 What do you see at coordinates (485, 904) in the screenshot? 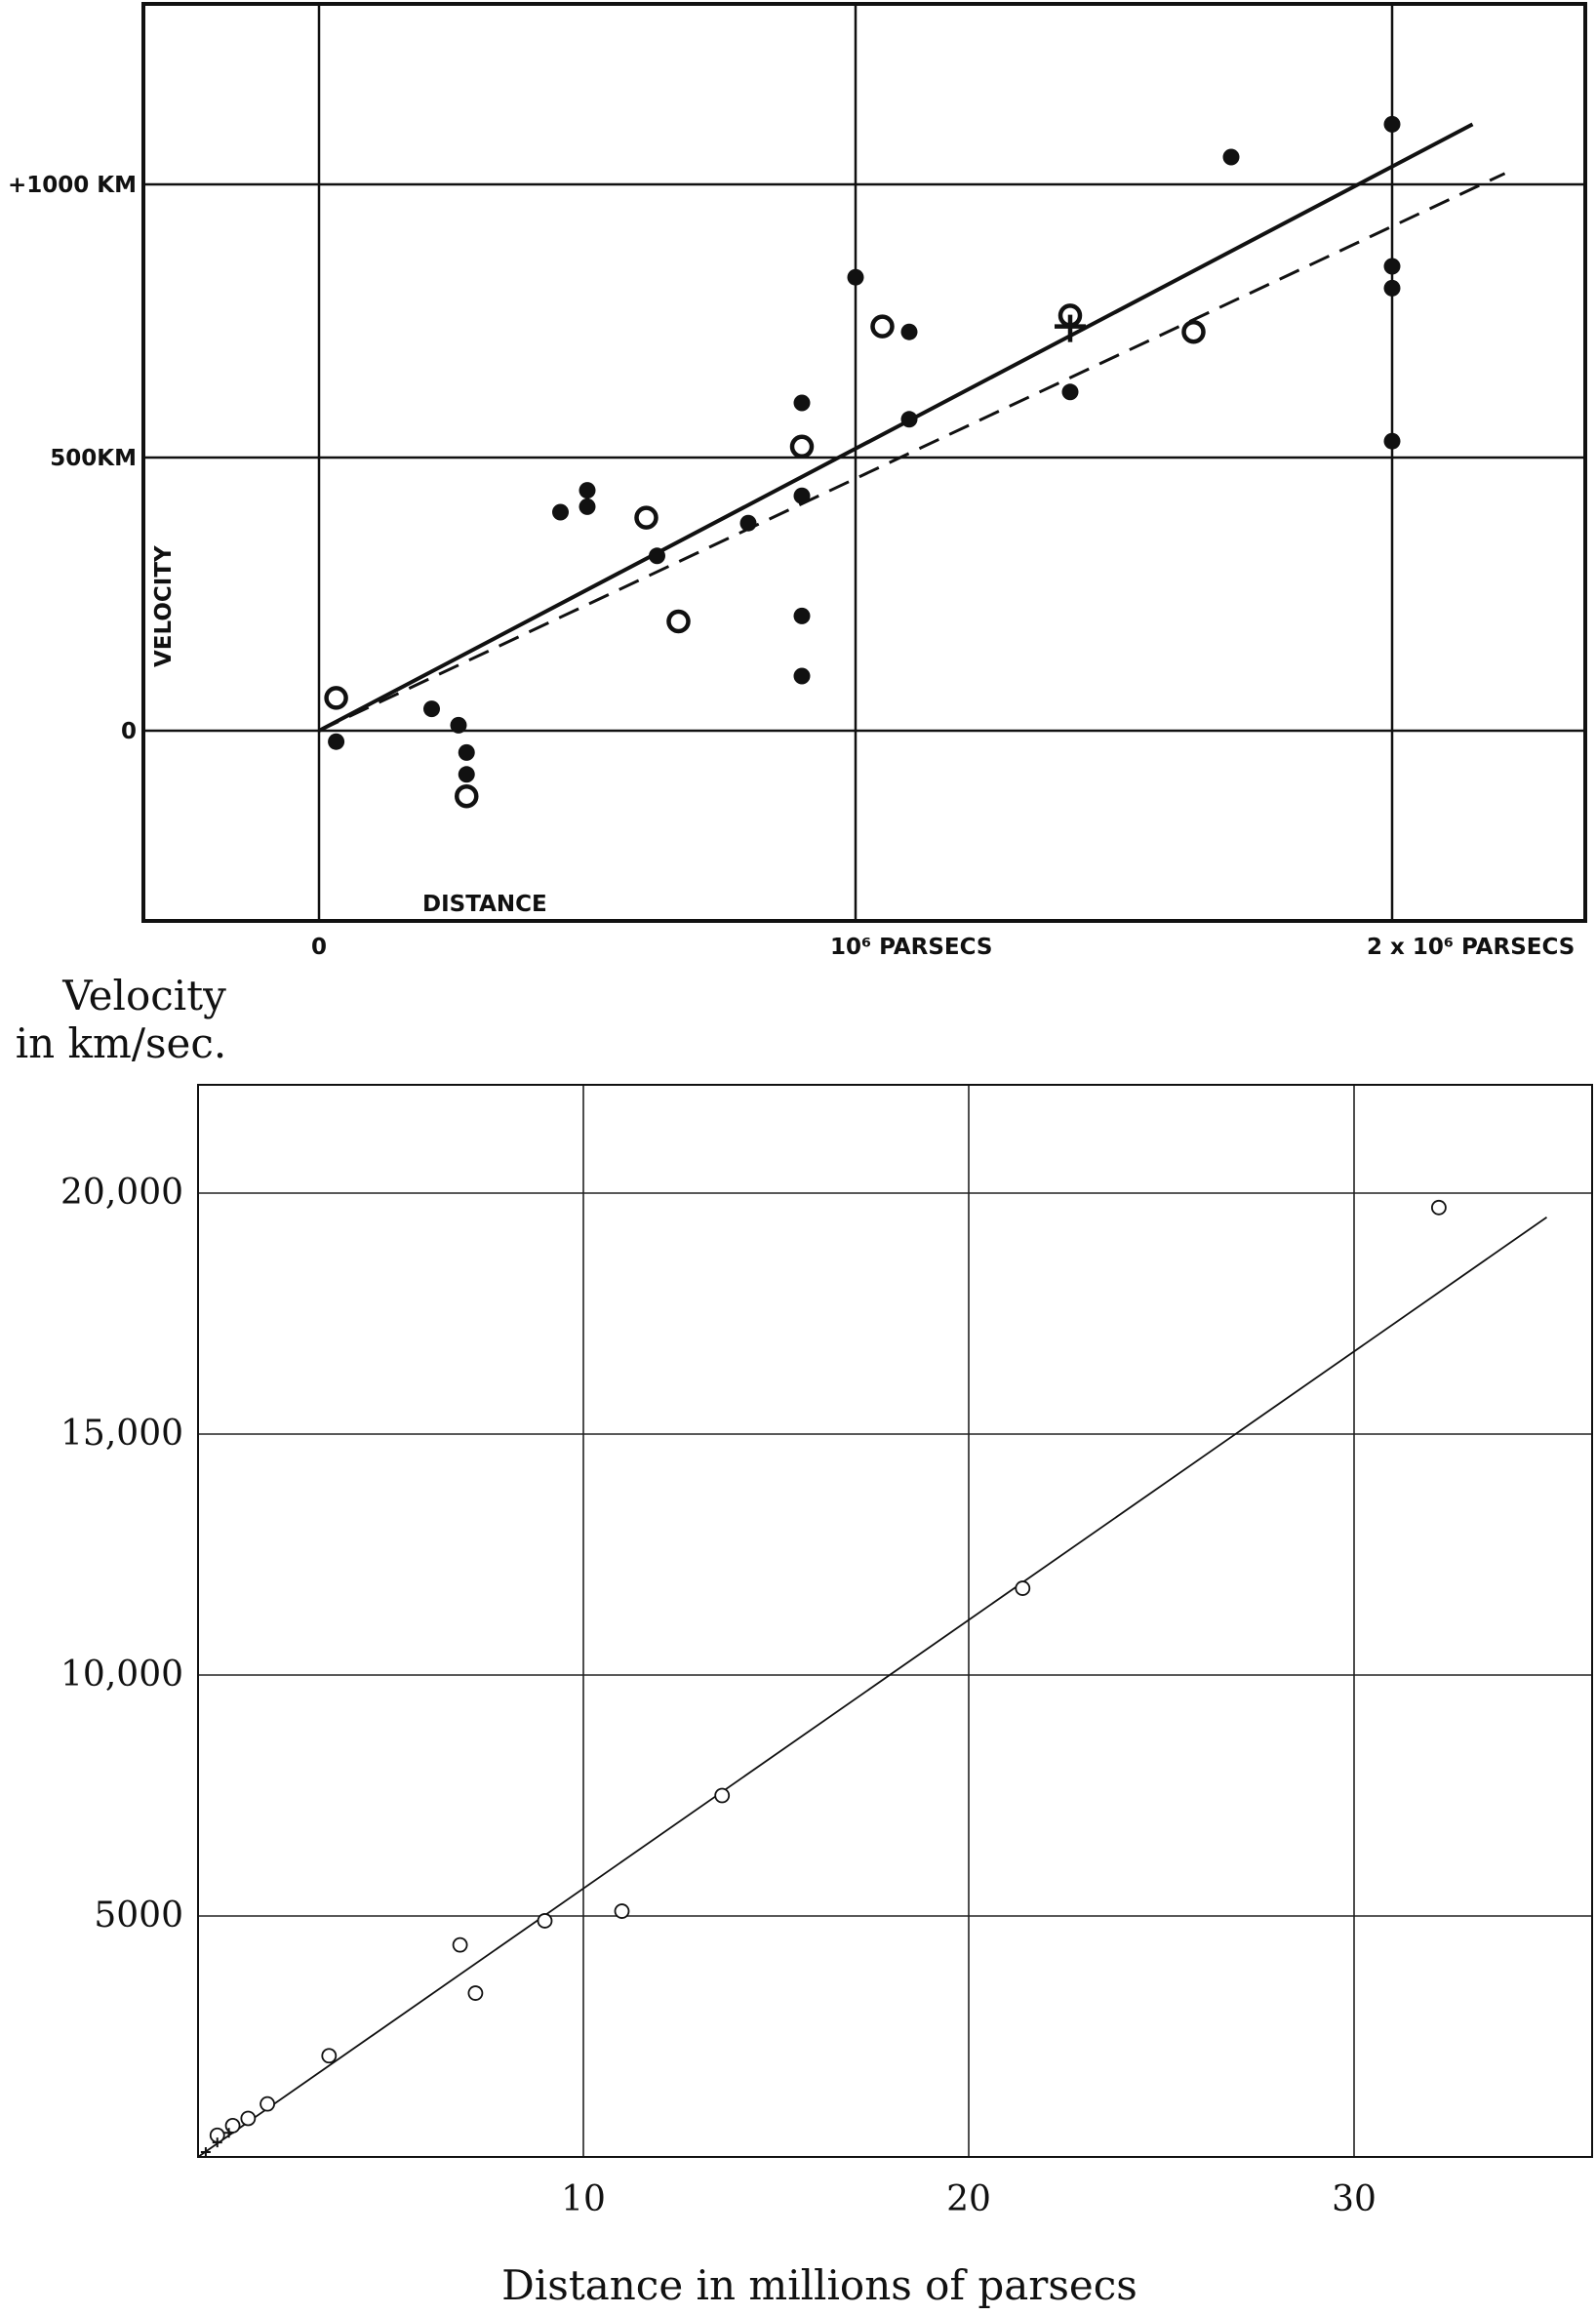
I see `top-x-axis-label: DISTANCE` at bounding box center [485, 904].